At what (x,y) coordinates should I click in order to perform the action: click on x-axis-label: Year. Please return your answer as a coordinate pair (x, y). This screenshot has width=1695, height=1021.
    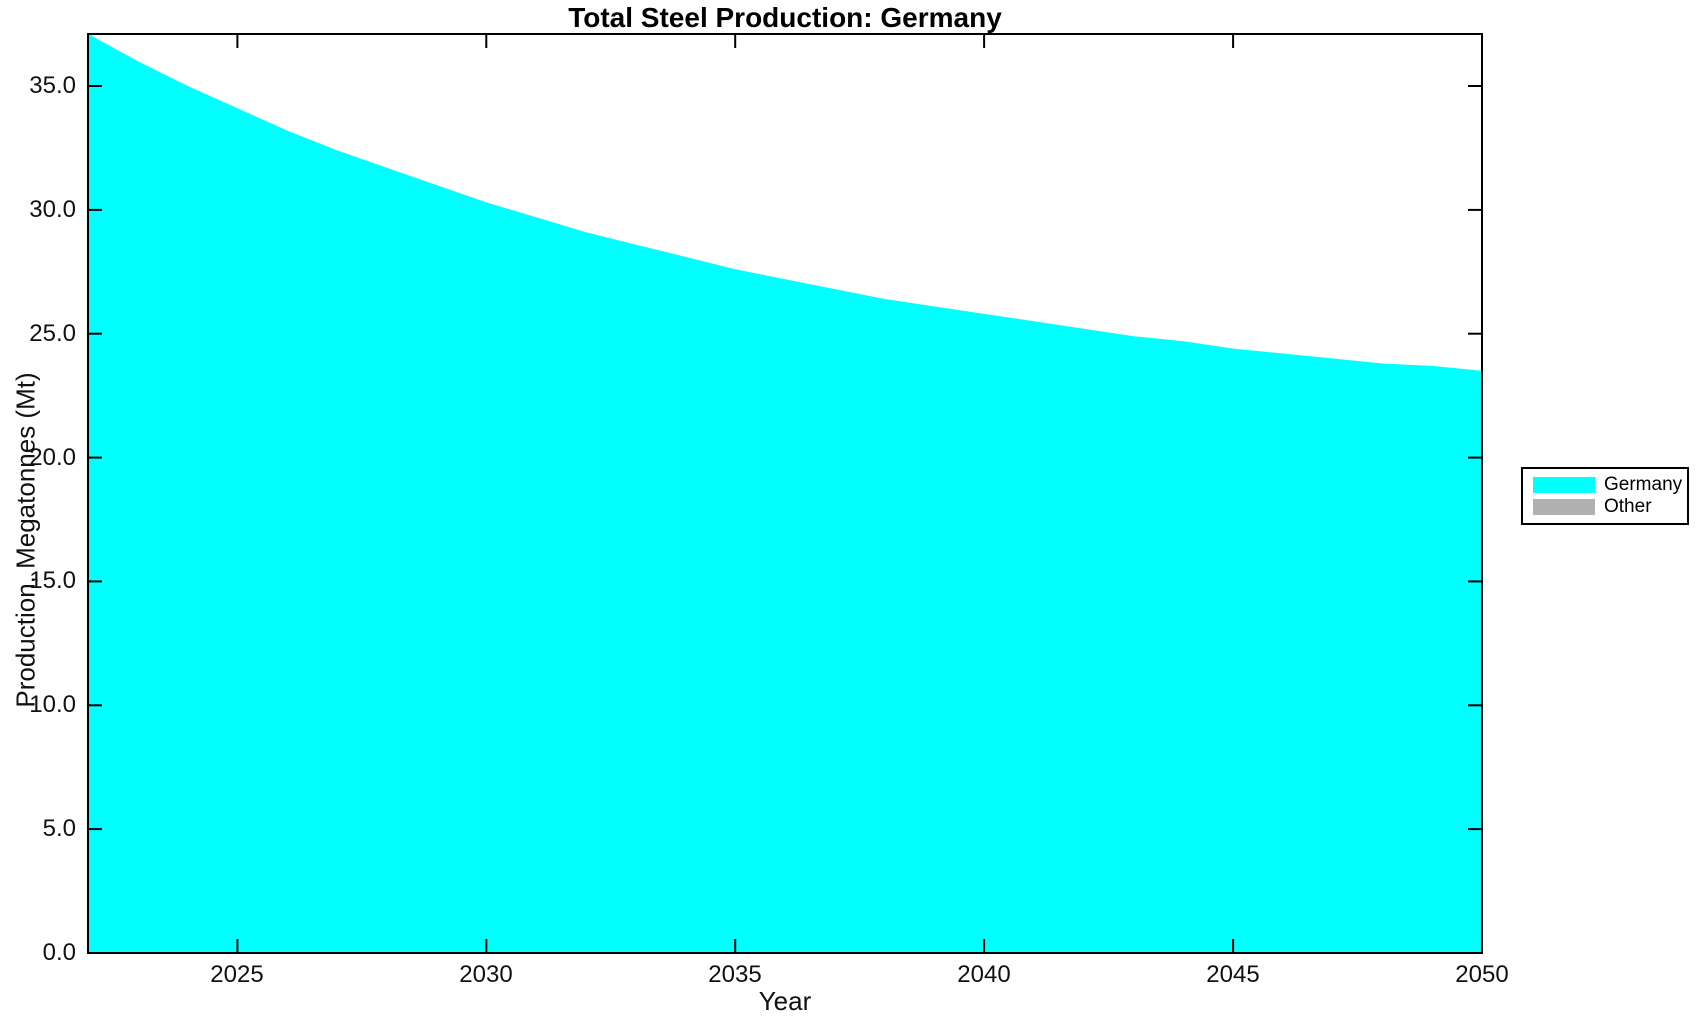
    Looking at the image, I should click on (785, 1001).